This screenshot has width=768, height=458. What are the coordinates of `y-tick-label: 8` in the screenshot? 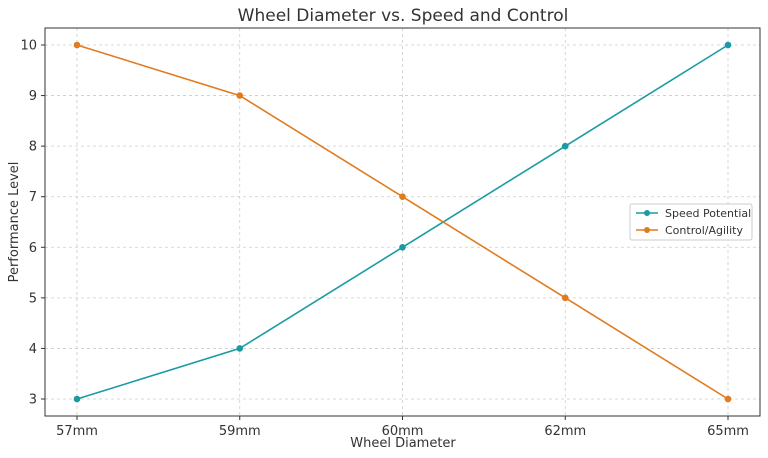 It's located at (33, 147).